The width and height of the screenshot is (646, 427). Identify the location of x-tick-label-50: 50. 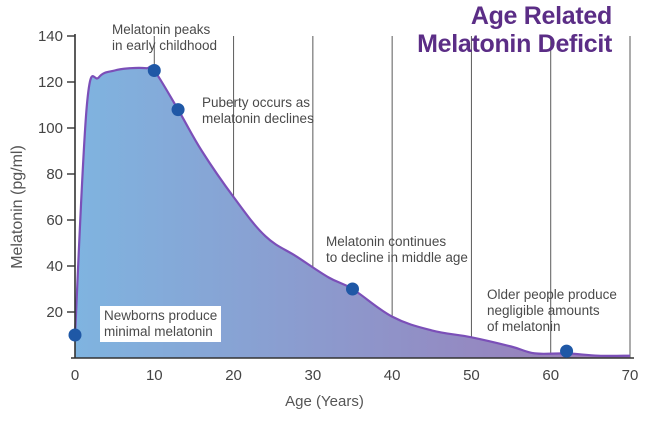
(471, 375).